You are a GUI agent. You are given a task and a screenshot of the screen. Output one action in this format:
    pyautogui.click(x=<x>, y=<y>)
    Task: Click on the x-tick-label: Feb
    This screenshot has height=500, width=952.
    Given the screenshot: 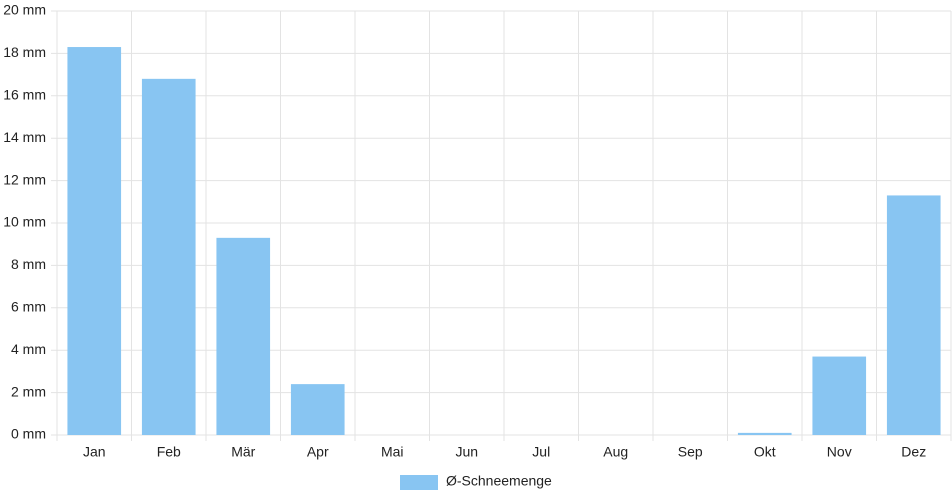 What is the action you would take?
    pyautogui.click(x=169, y=452)
    